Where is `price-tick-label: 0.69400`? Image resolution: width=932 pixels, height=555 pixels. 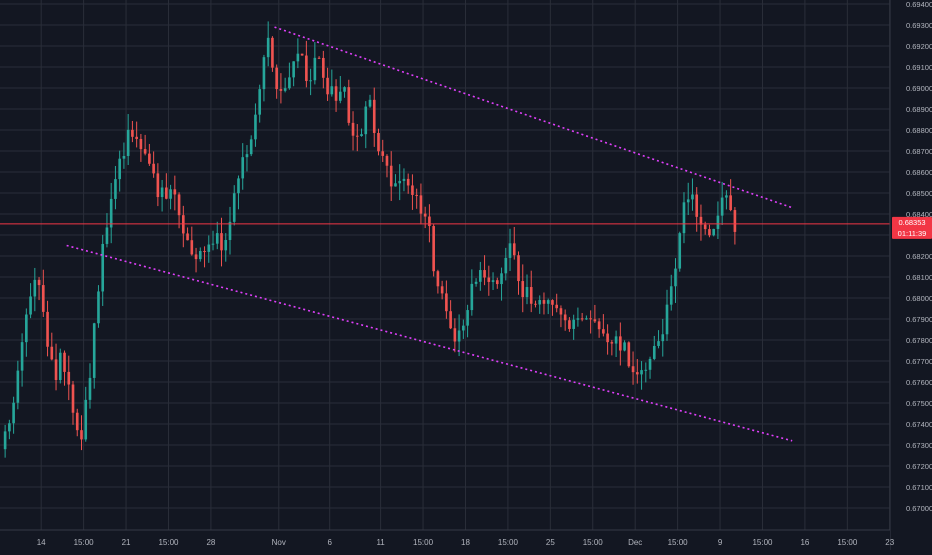 price-tick-label: 0.69400 is located at coordinates (919, 4).